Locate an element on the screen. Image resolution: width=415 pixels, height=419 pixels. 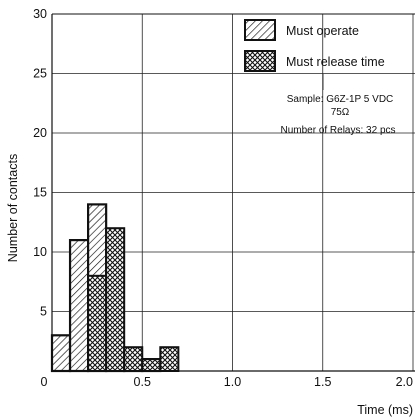
y-tick-label: 30 is located at coordinates (40, 14).